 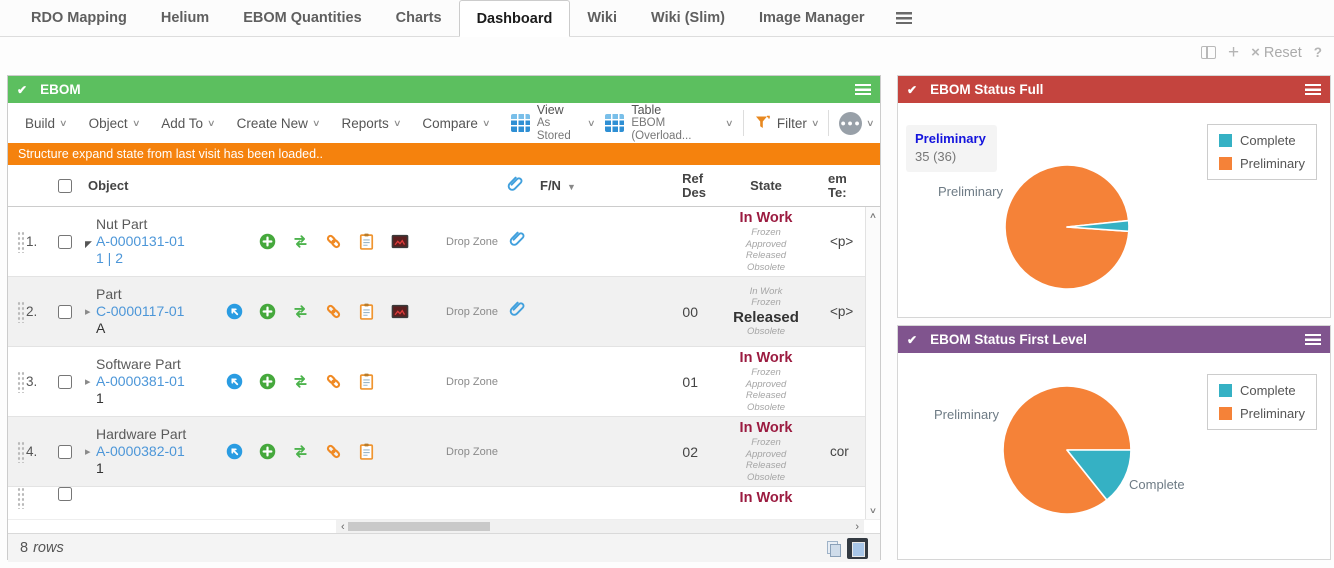 What do you see at coordinates (1272, 163) in the screenshot?
I see `legend-label: Preliminary` at bounding box center [1272, 163].